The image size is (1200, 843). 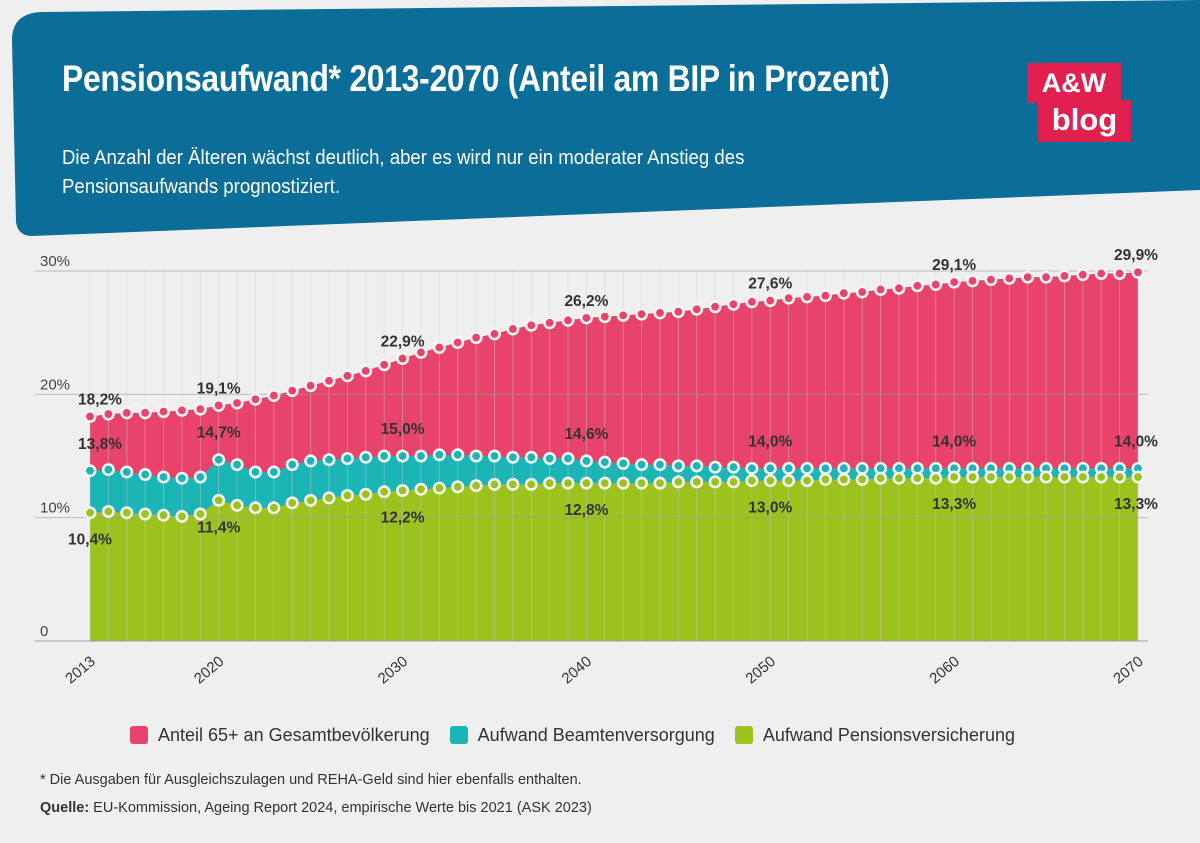 What do you see at coordinates (954, 504) in the screenshot?
I see `data-label: 13,3%` at bounding box center [954, 504].